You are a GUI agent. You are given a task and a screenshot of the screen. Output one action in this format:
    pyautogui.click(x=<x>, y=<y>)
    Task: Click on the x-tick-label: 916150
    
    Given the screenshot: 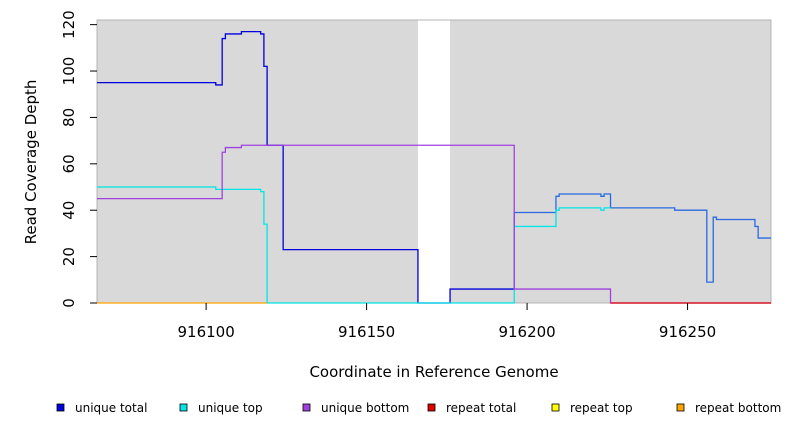 What is the action you would take?
    pyautogui.click(x=366, y=332)
    